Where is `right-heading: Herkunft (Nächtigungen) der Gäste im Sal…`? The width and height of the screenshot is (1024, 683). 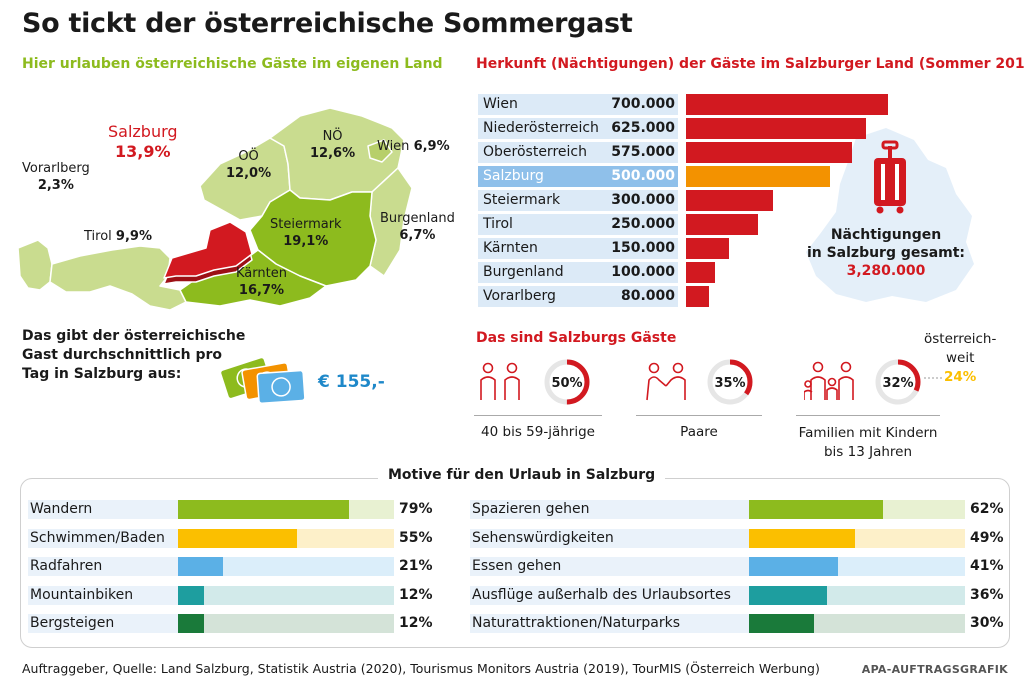
right-heading: Herkunft (Nächtigungen) der Gäste im Sal… is located at coordinates (750, 64).